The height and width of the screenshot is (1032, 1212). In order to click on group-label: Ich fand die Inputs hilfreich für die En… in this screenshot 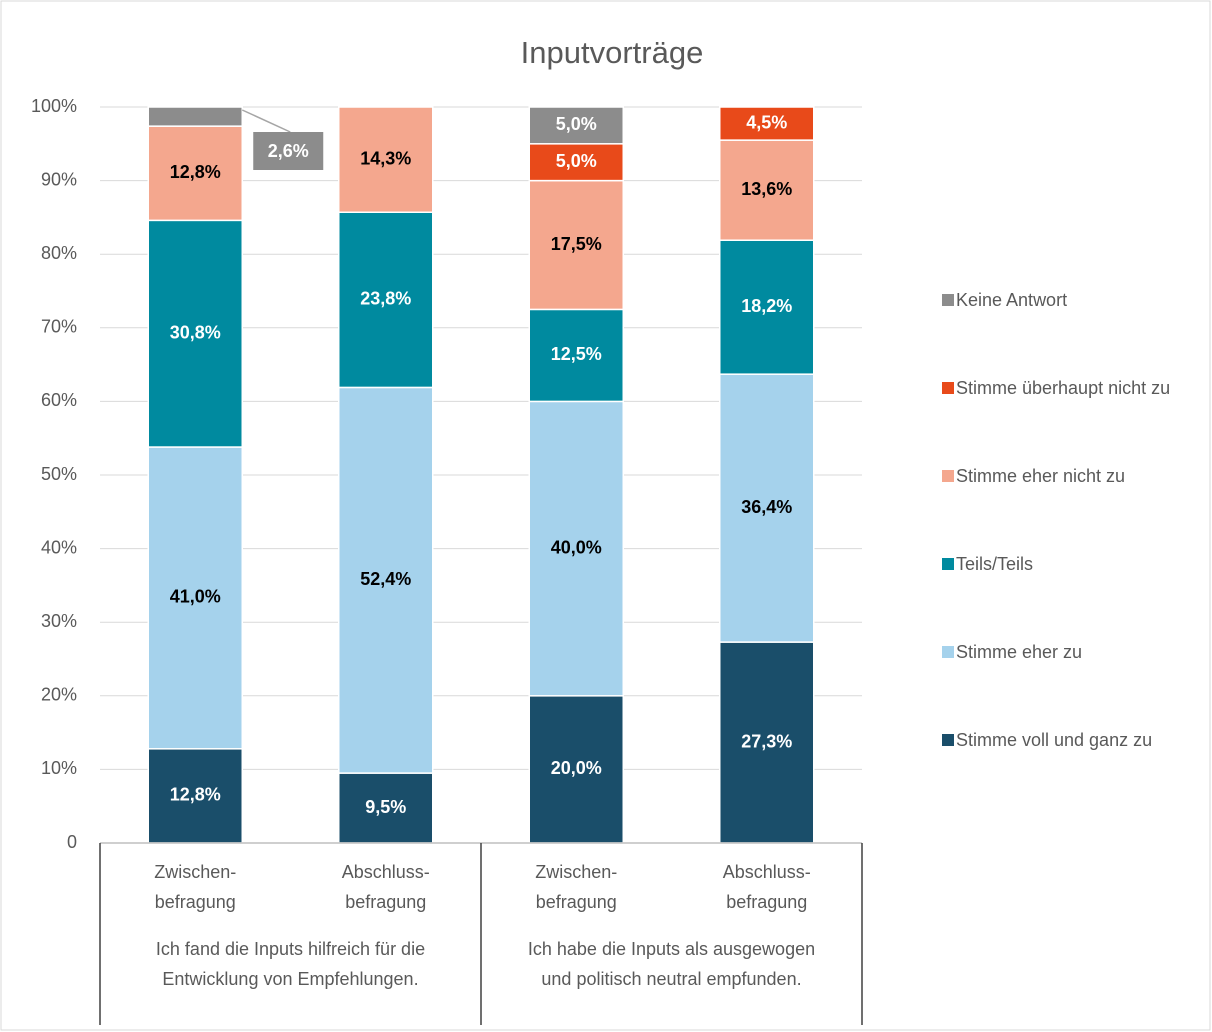, I will do `click(290, 964)`.